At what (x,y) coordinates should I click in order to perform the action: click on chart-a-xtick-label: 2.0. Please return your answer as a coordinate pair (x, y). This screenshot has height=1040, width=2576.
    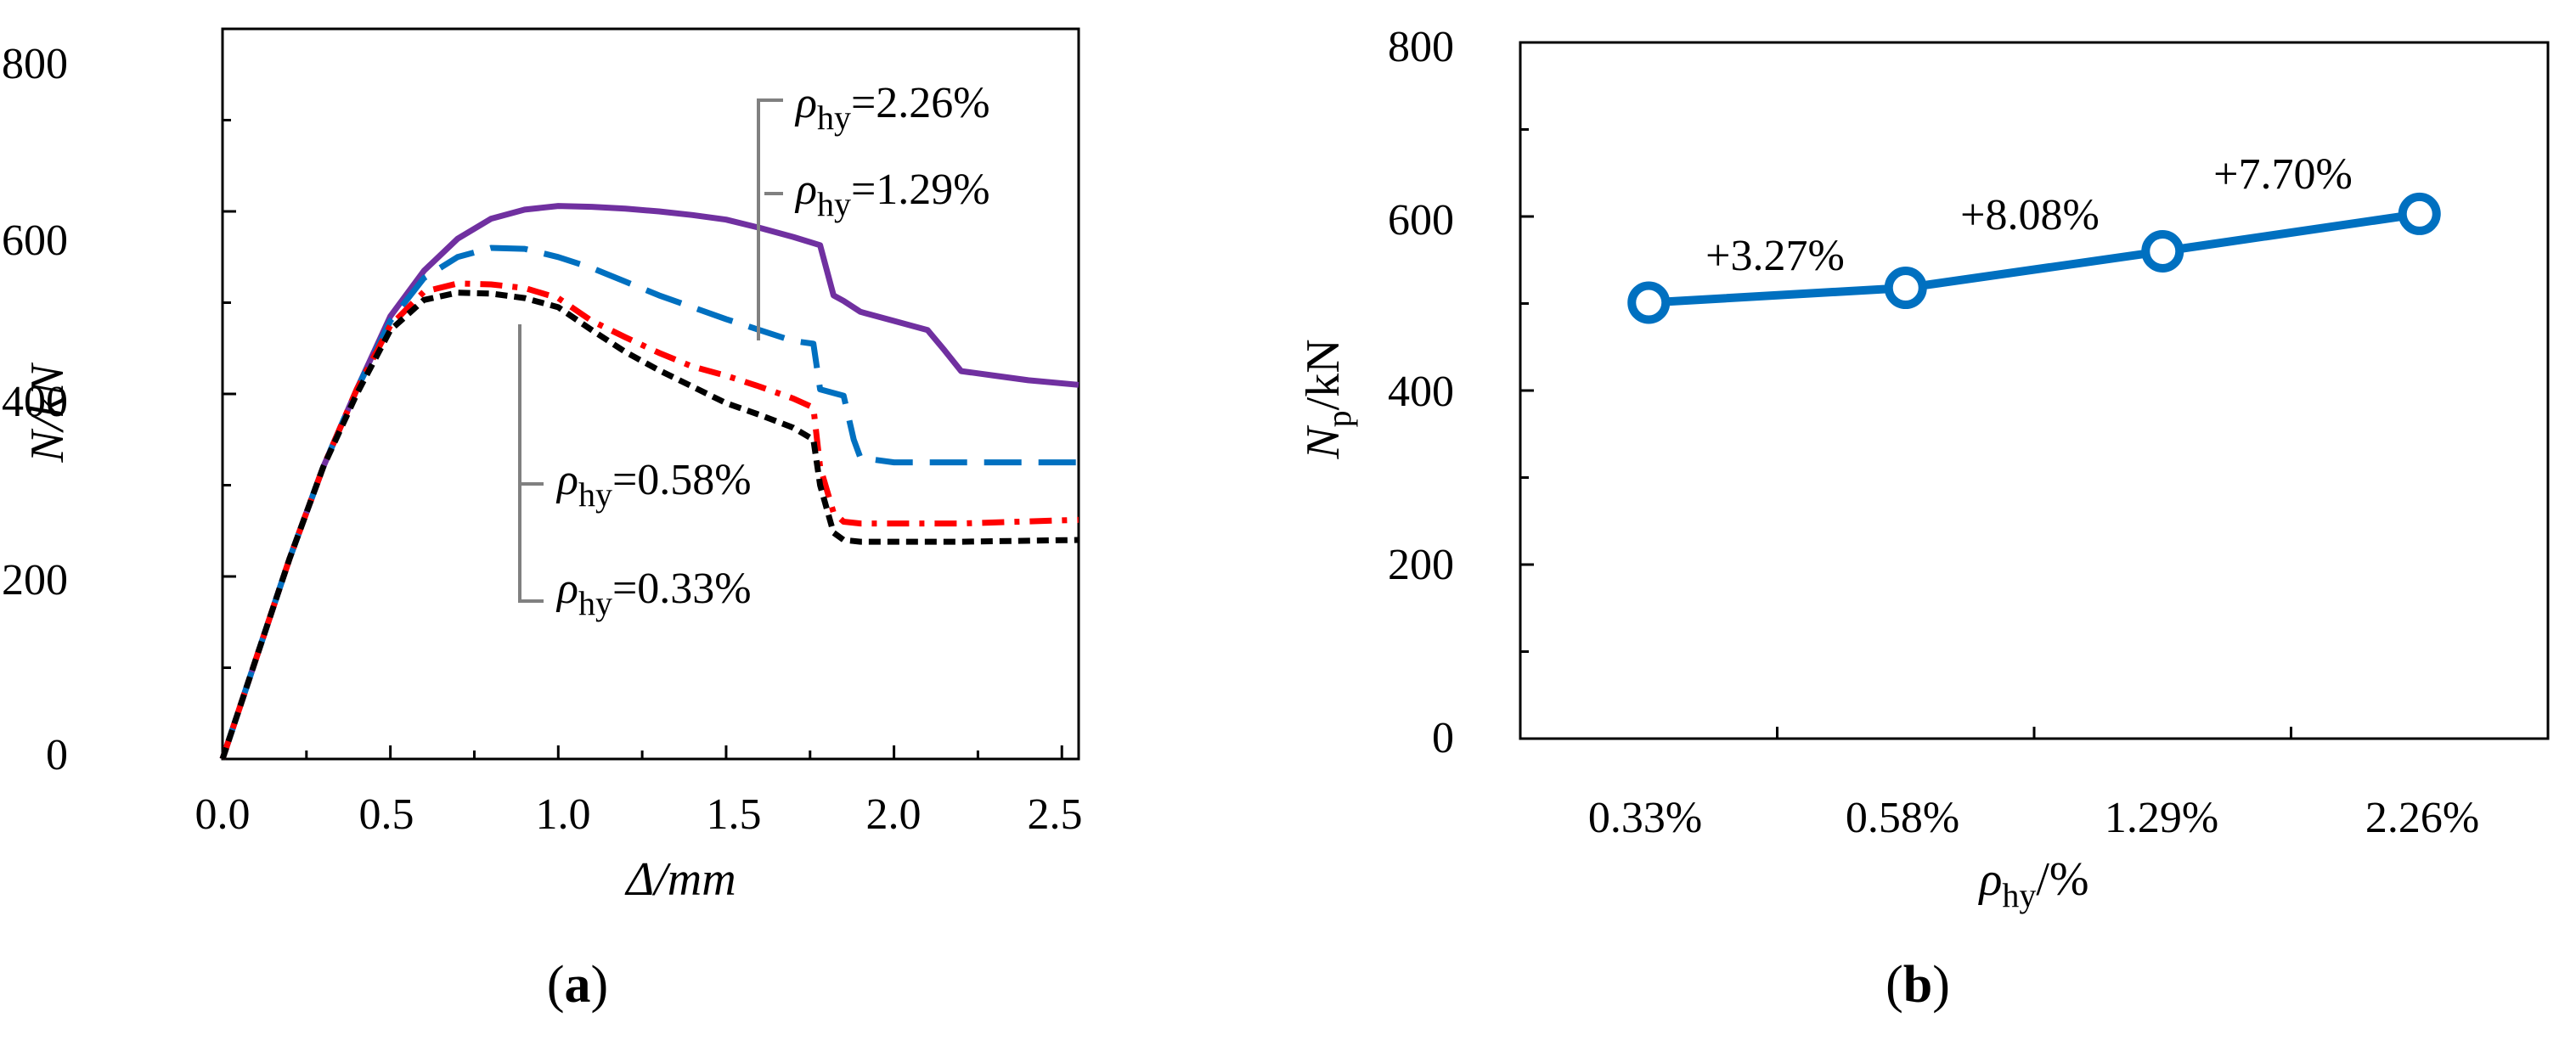
    Looking at the image, I should click on (894, 814).